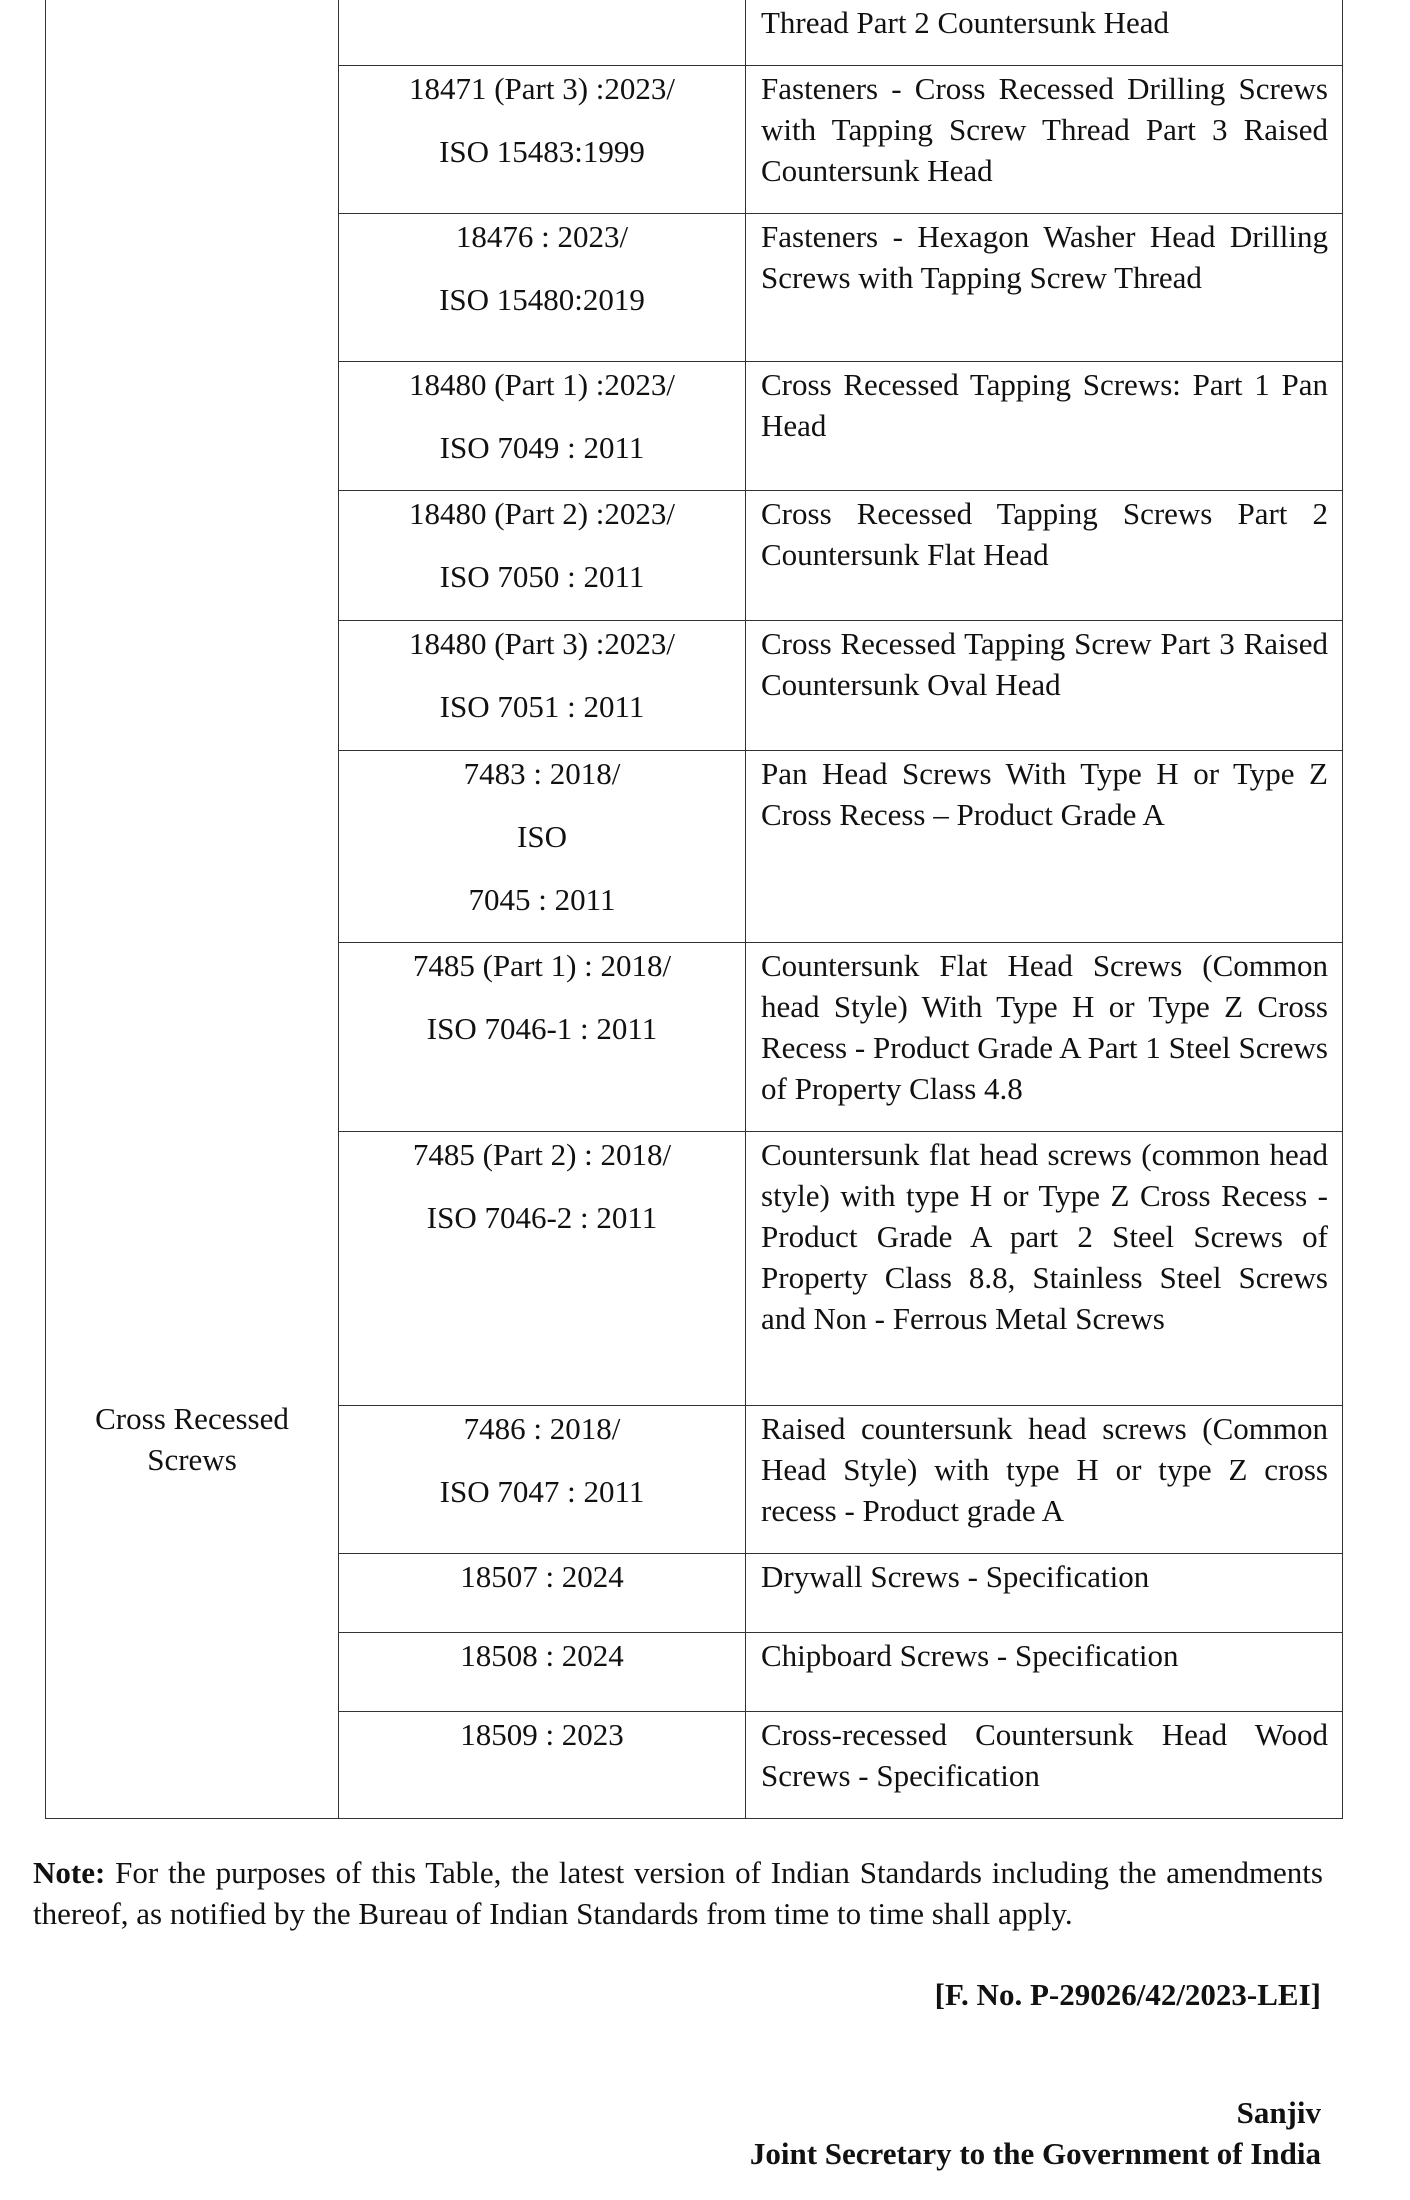  I want to click on standard-number-line: 7486 : 2018/, so click(542, 1428).